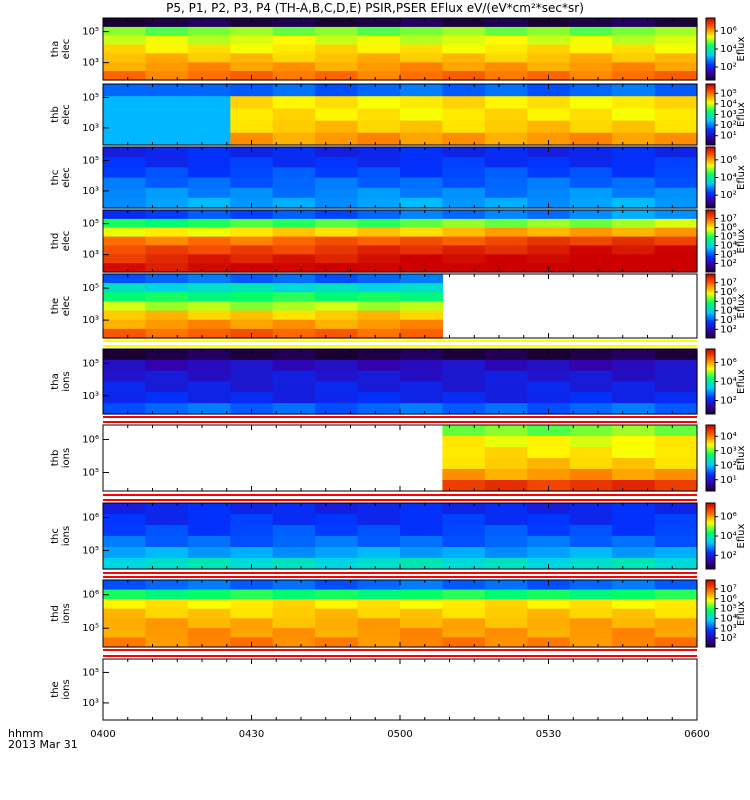  Describe the element at coordinates (398, 536) in the screenshot. I see `panel-thc-ions: 10⁶ 10⁵ thcions 10⁶ 10⁴ 10² Eflux` at that location.